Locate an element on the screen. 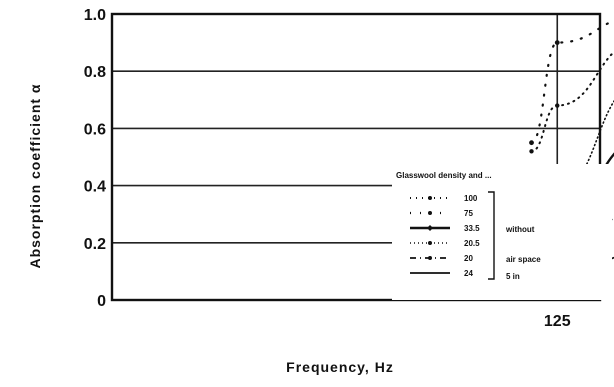 This screenshot has height=387, width=614. y-axis-label: Absorption coefficient α is located at coordinates (35, 175).